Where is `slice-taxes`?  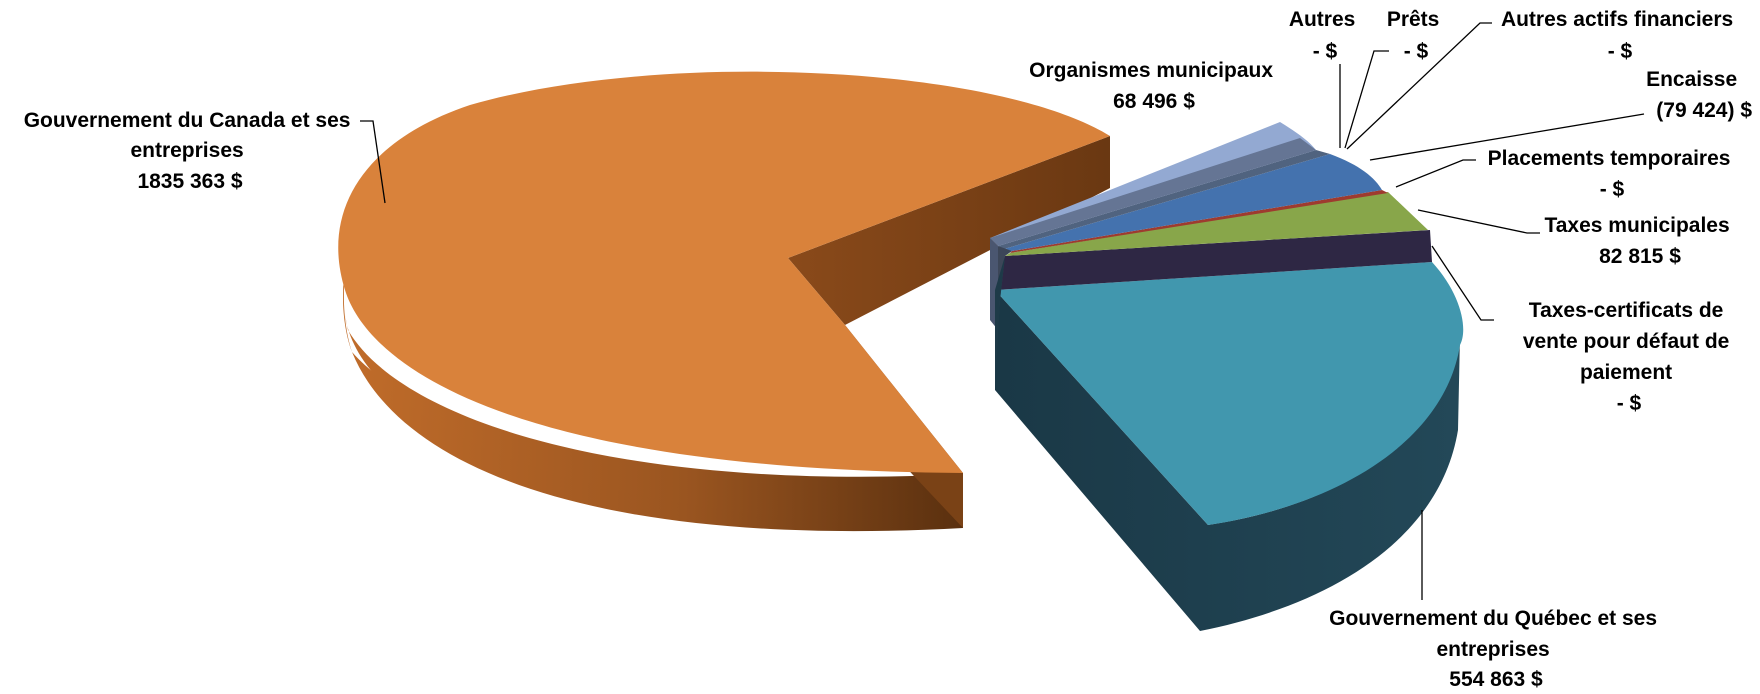 slice-taxes is located at coordinates (1216, 224).